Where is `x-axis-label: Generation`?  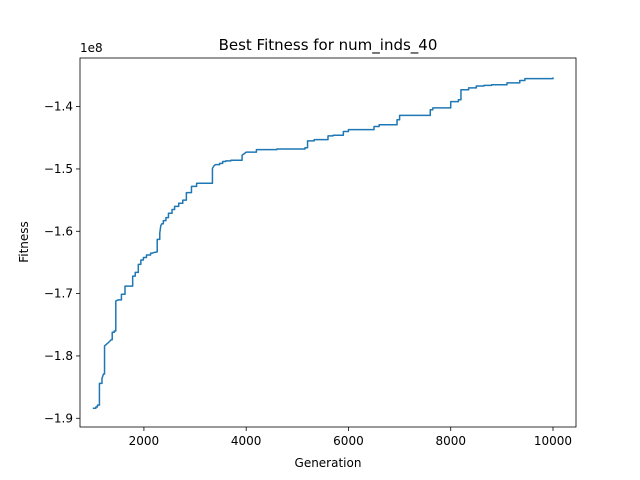
x-axis-label: Generation is located at coordinates (328, 463).